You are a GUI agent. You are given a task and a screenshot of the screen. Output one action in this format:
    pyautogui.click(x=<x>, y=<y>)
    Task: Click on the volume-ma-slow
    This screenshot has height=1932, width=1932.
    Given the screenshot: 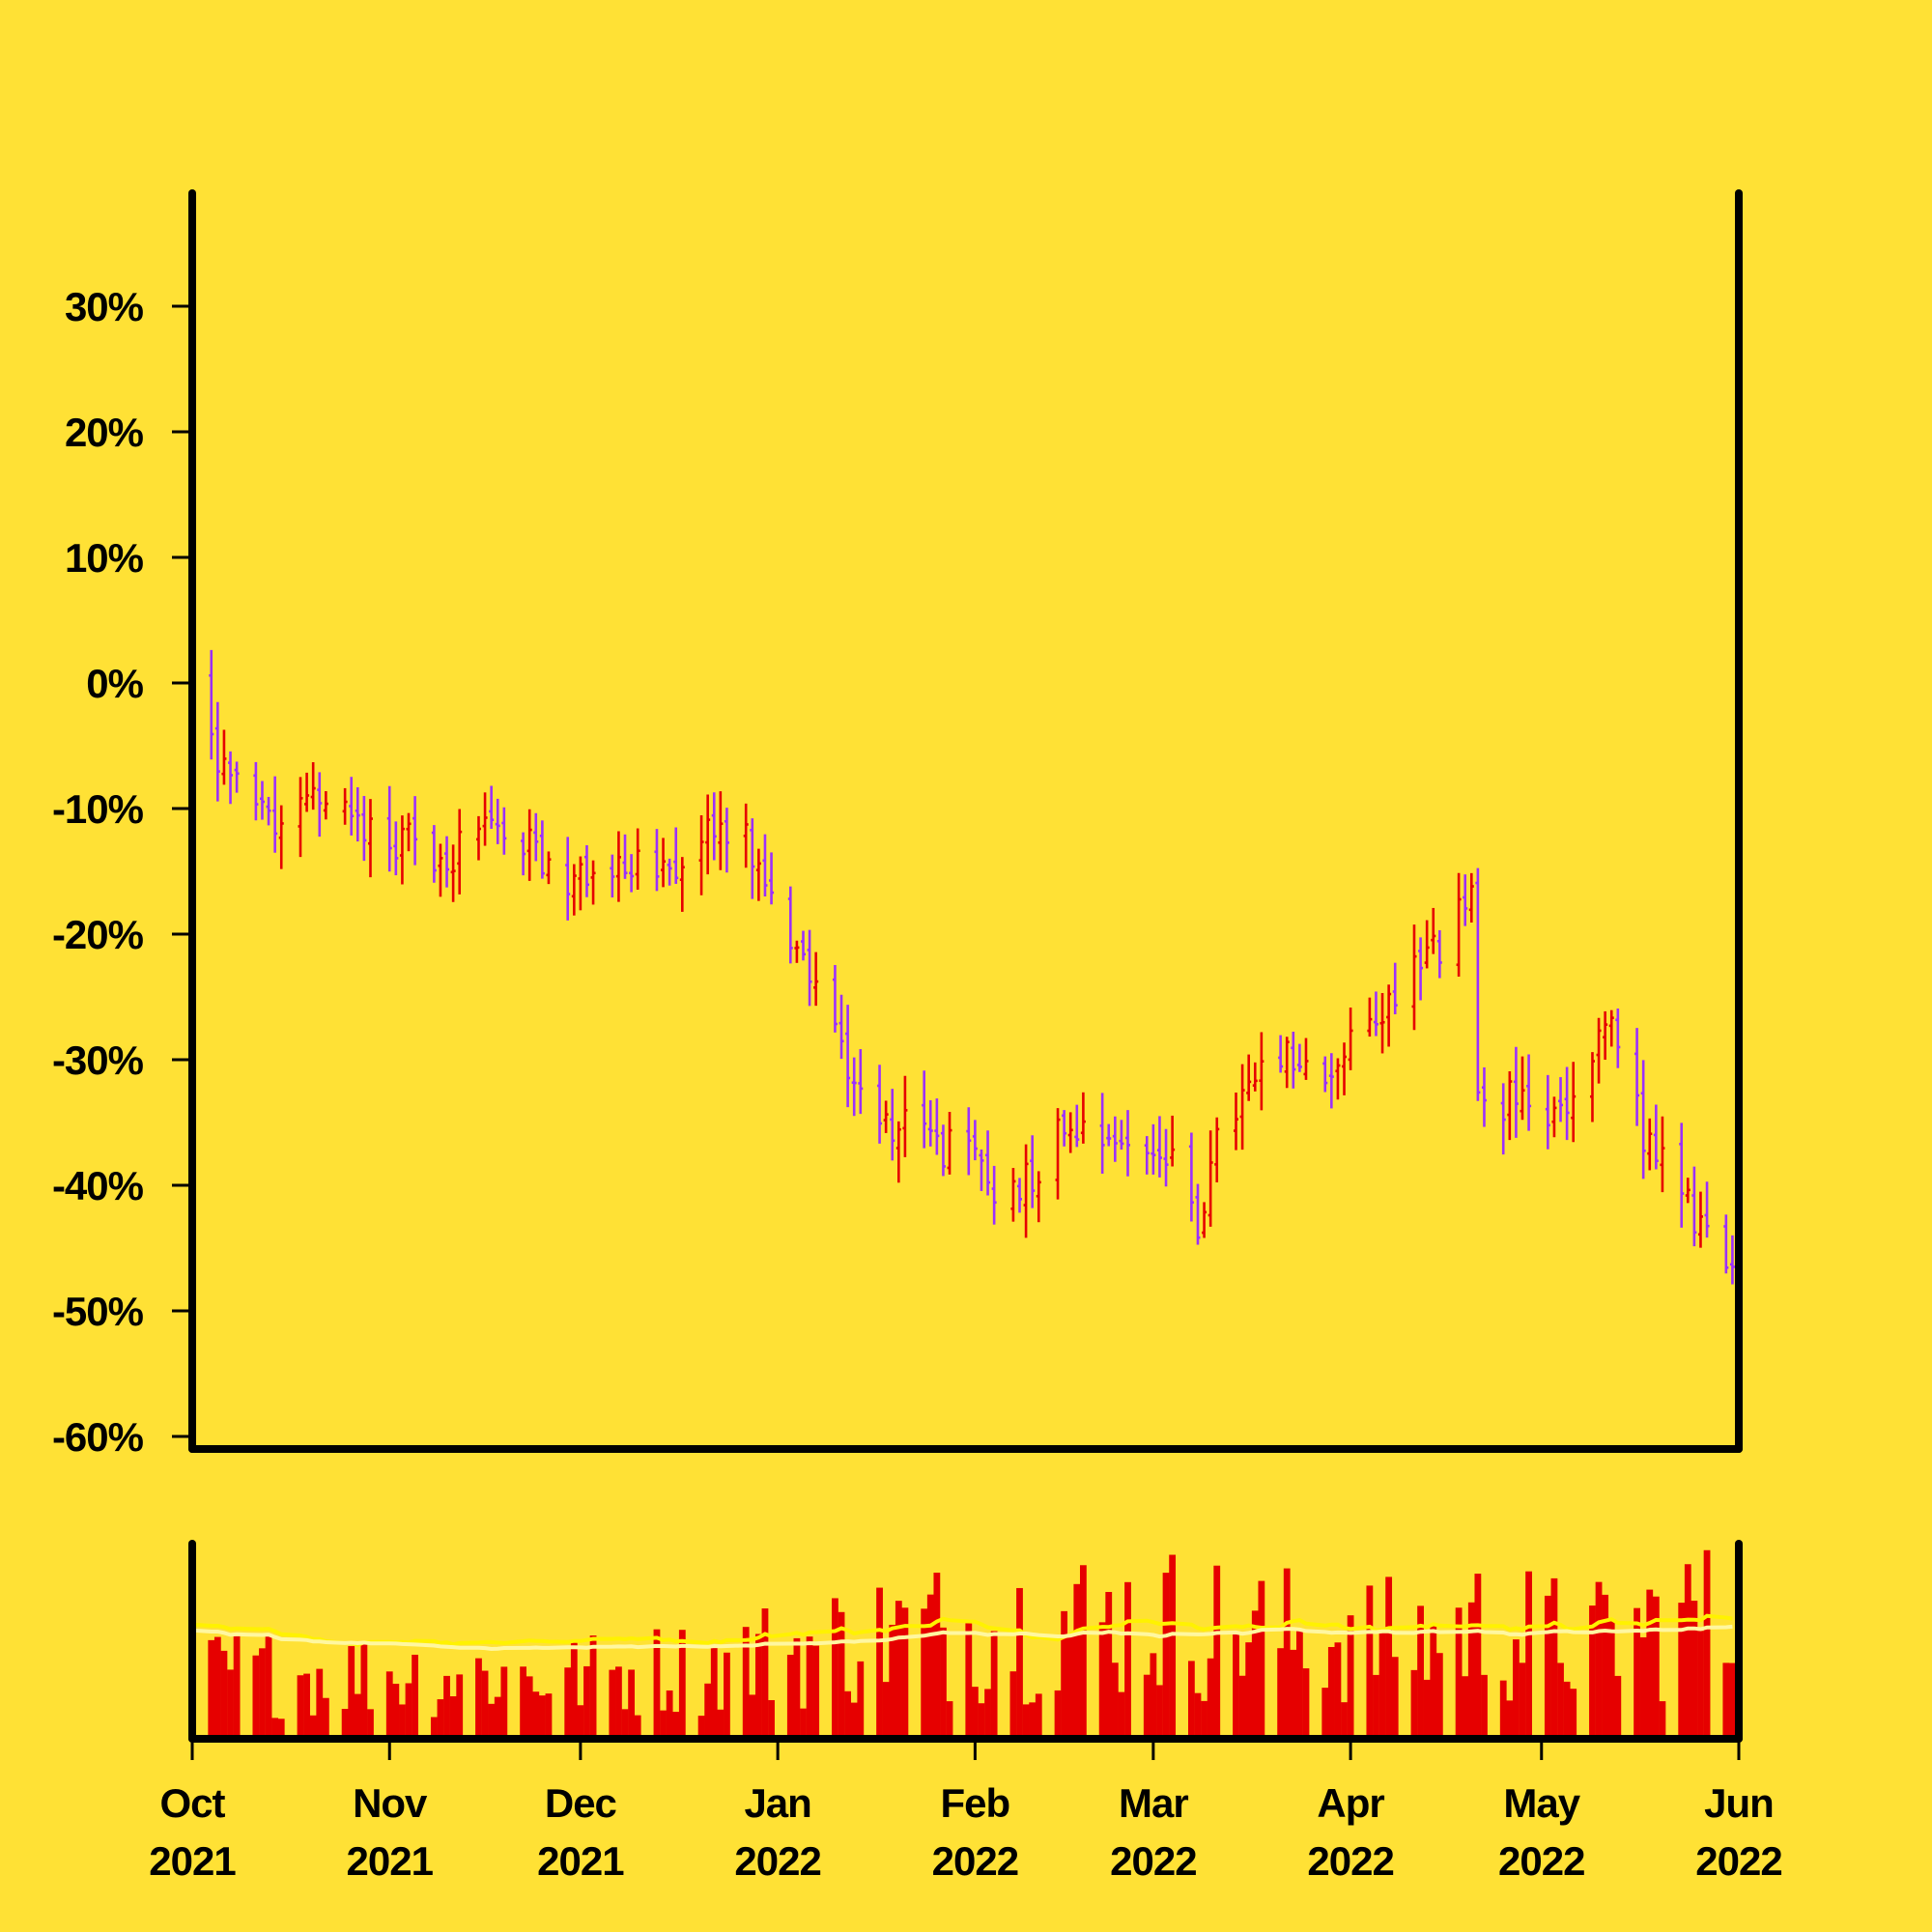 What is the action you would take?
    pyautogui.click(x=962, y=1638)
    